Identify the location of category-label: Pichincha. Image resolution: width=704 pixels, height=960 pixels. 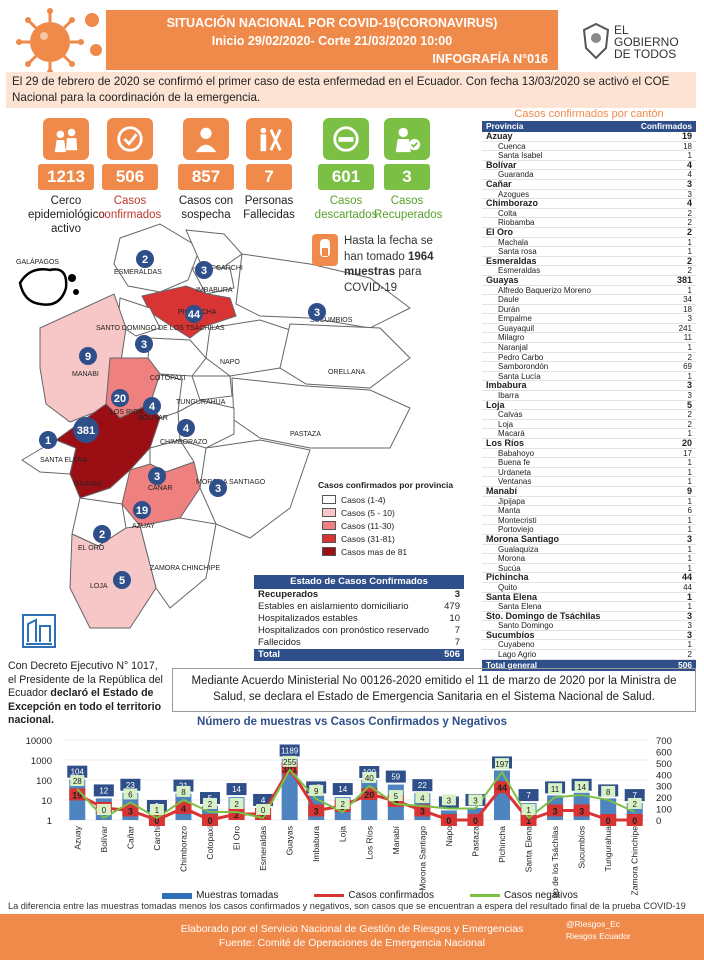
(502, 844).